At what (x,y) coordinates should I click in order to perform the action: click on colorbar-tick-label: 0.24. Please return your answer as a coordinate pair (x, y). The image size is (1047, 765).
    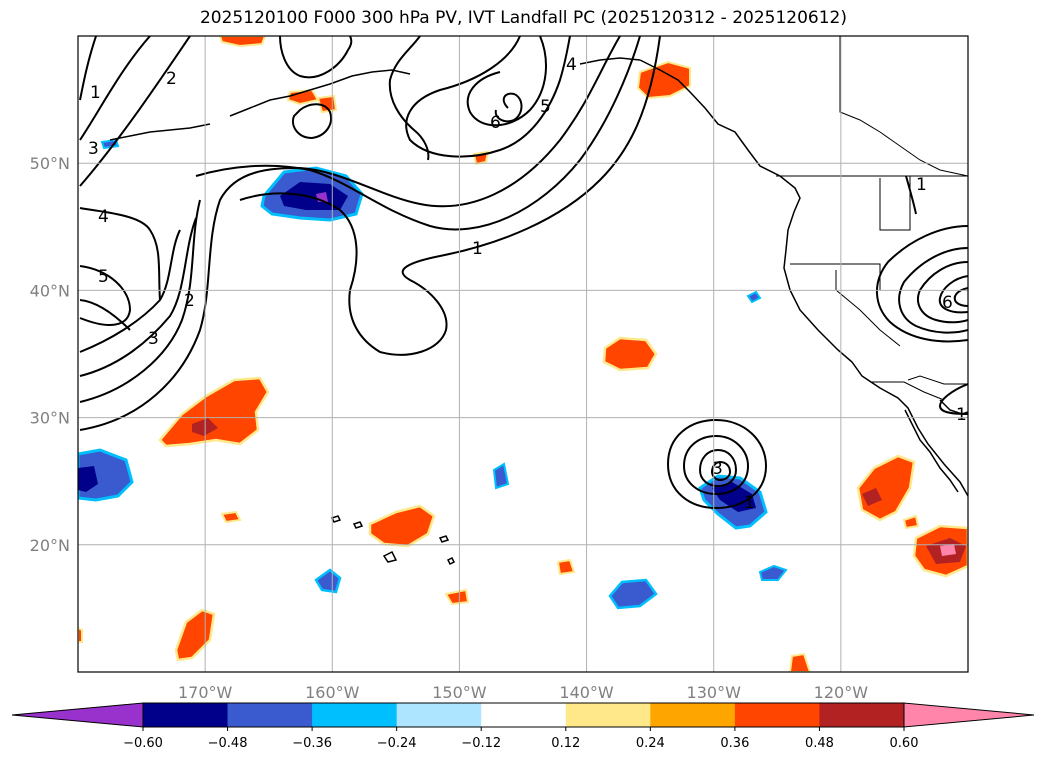
    Looking at the image, I should click on (650, 743).